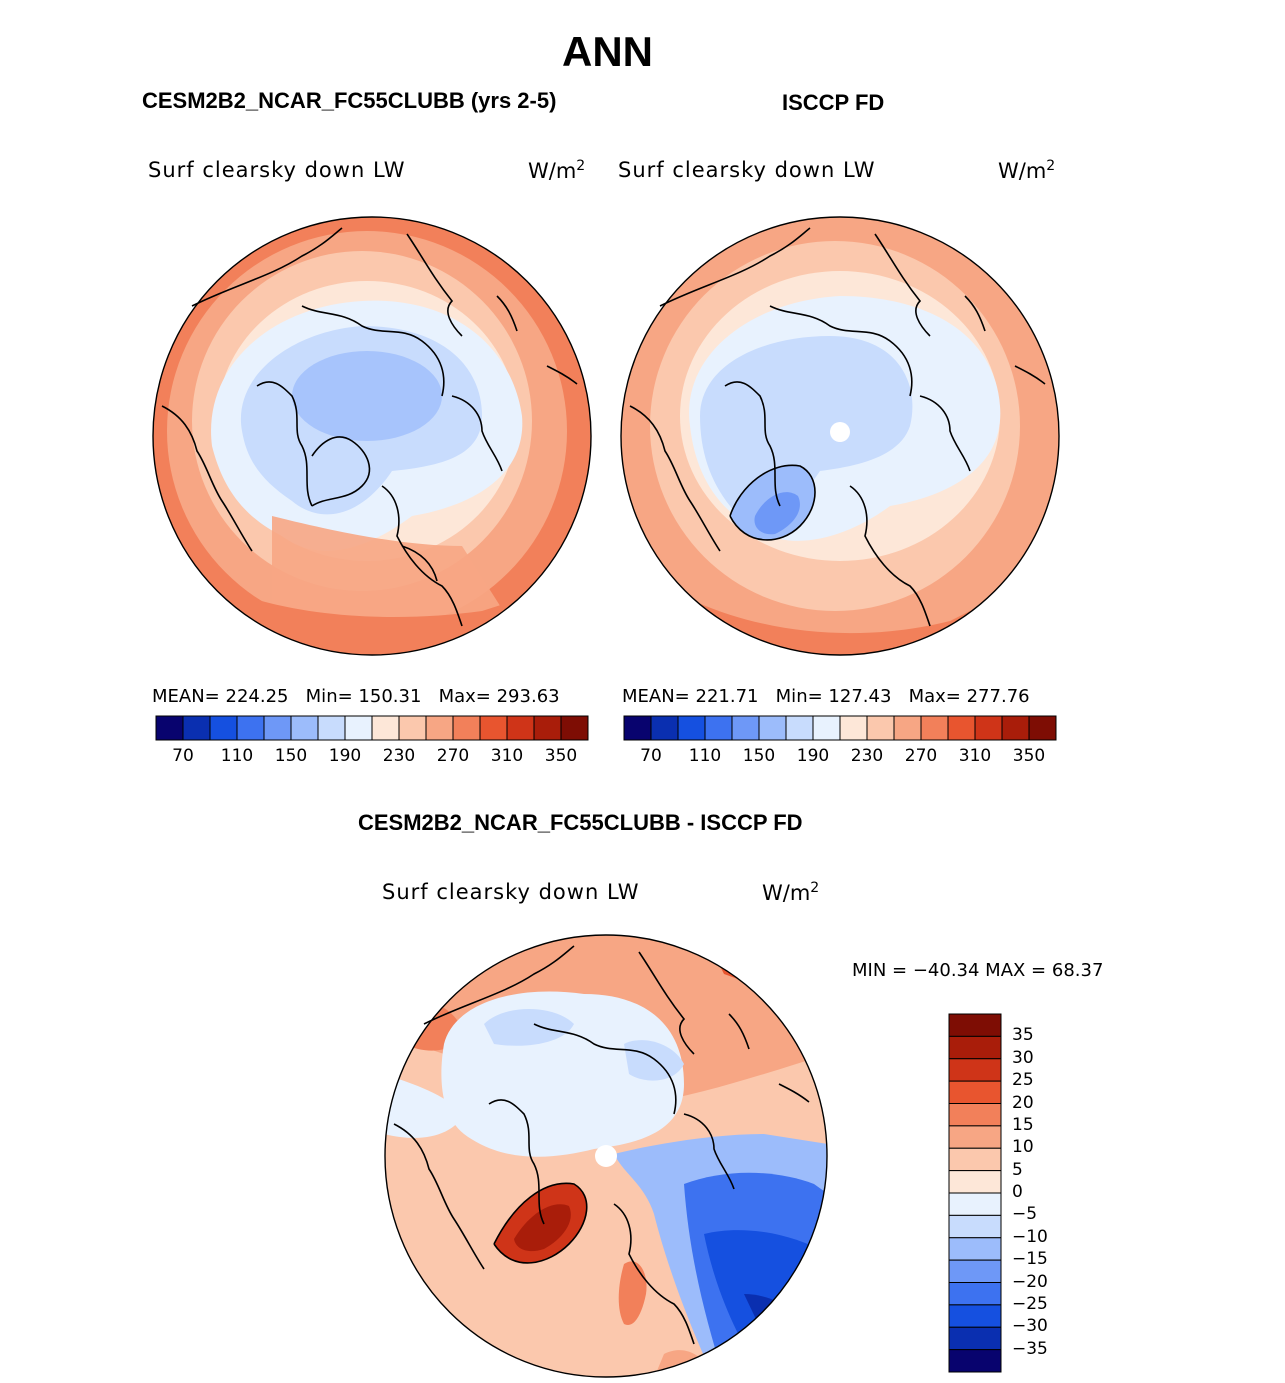 This screenshot has height=1383, width=1285. I want to click on panel1-variable: Surf clearsky down LW, so click(277, 170).